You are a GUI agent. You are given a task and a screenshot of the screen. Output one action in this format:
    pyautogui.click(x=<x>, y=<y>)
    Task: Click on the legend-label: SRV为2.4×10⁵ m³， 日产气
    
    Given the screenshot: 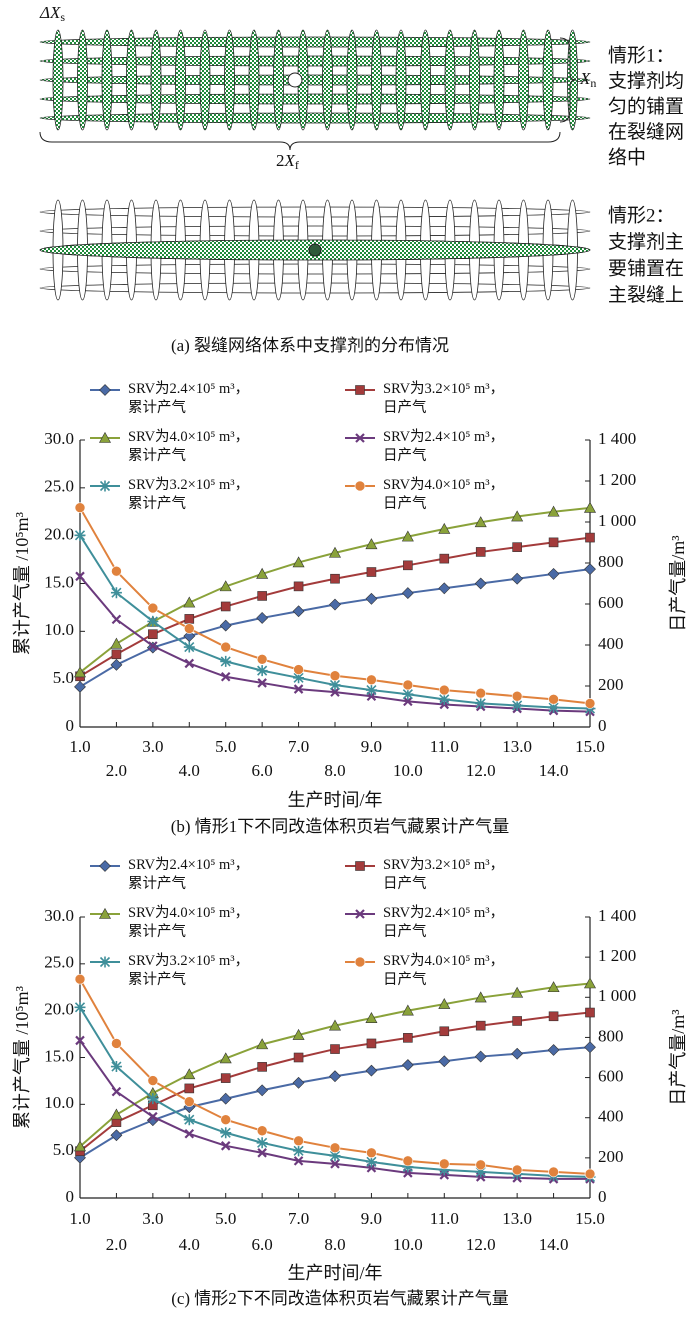 What is the action you would take?
    pyautogui.click(x=444, y=446)
    